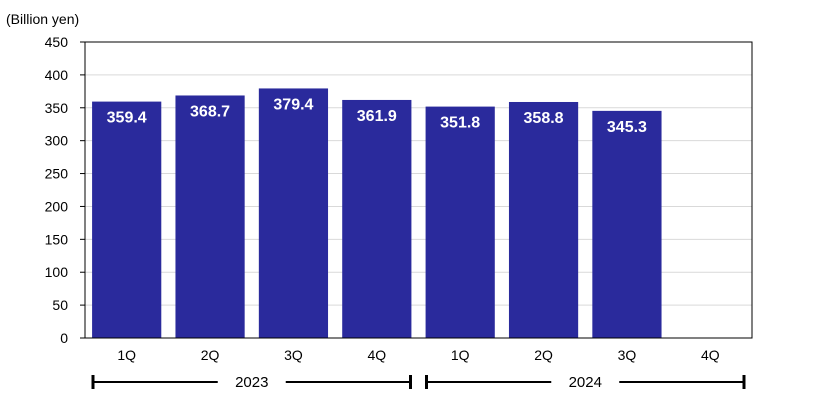  What do you see at coordinates (57, 141) in the screenshot?
I see `y-tick-label: 300` at bounding box center [57, 141].